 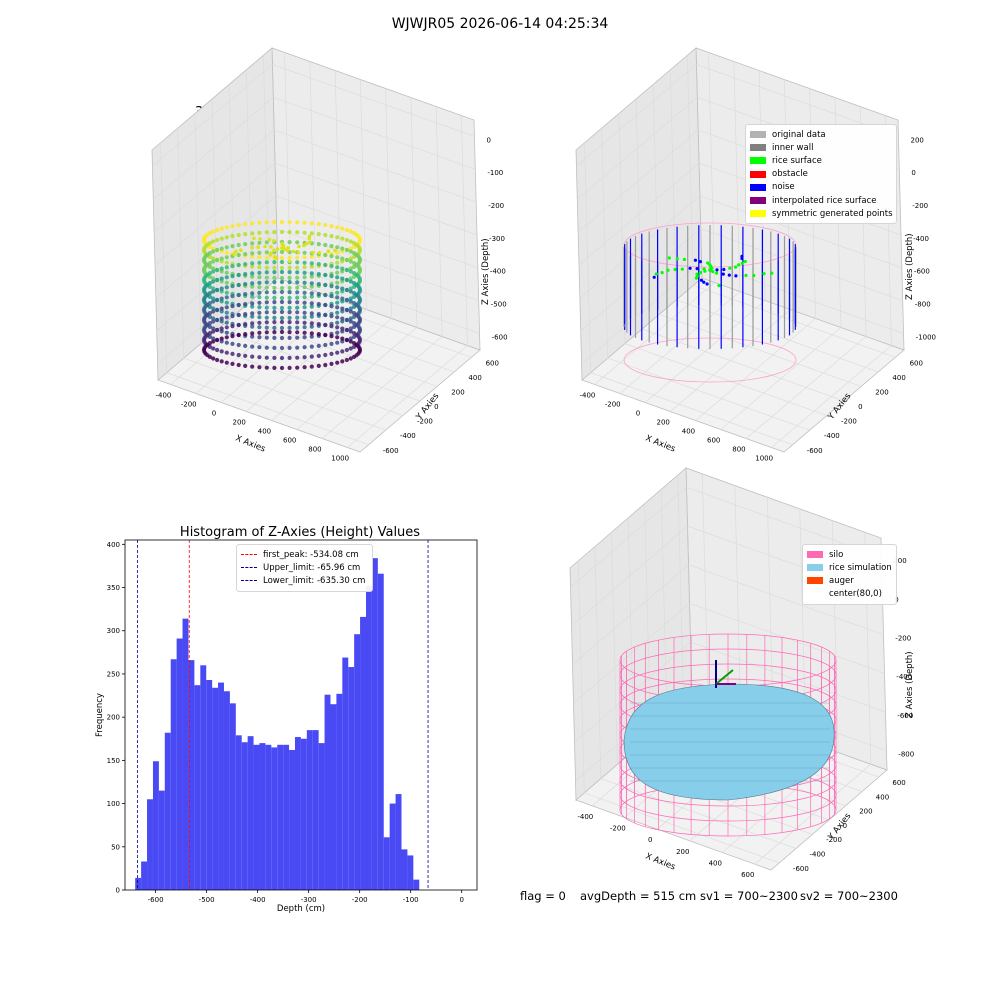 What do you see at coordinates (304, 580) in the screenshot?
I see `histogram-legend-entry: Lower_limit: -635.30 cm` at bounding box center [304, 580].